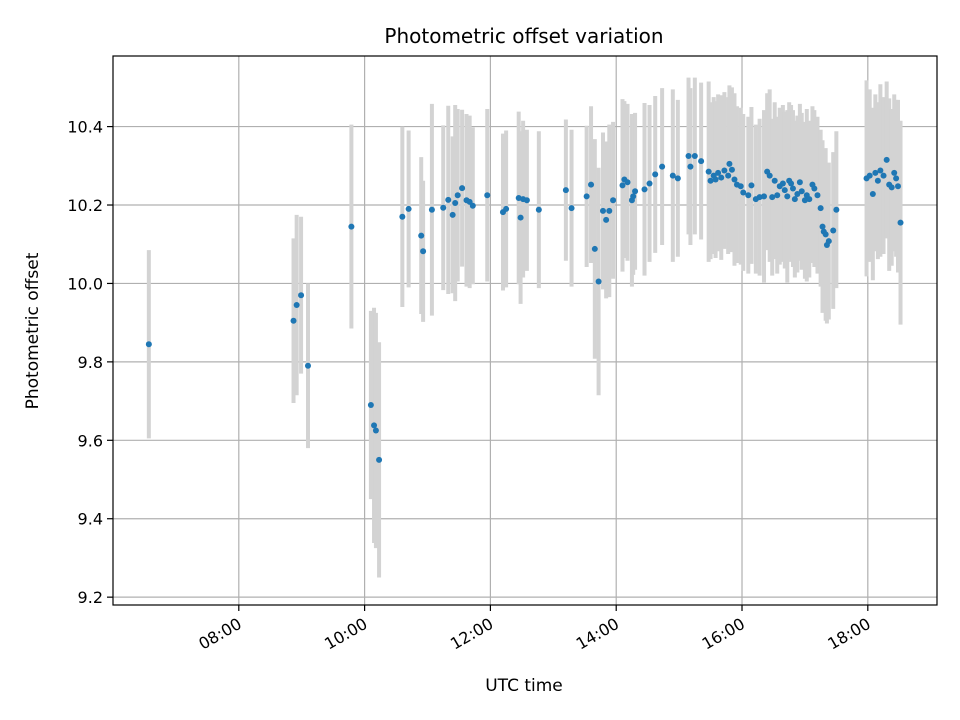 This screenshot has width=960, height=720. Describe the element at coordinates (523, 36) in the screenshot. I see `chart-title: Photometric offset variation` at that location.